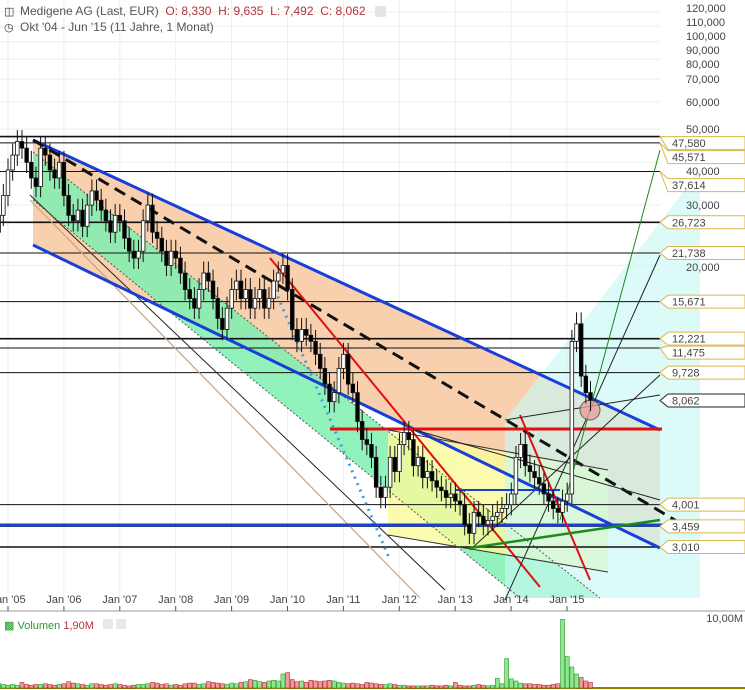 The image size is (745, 690). What do you see at coordinates (121, 624) in the screenshot?
I see `volume-close-icon` at bounding box center [121, 624].